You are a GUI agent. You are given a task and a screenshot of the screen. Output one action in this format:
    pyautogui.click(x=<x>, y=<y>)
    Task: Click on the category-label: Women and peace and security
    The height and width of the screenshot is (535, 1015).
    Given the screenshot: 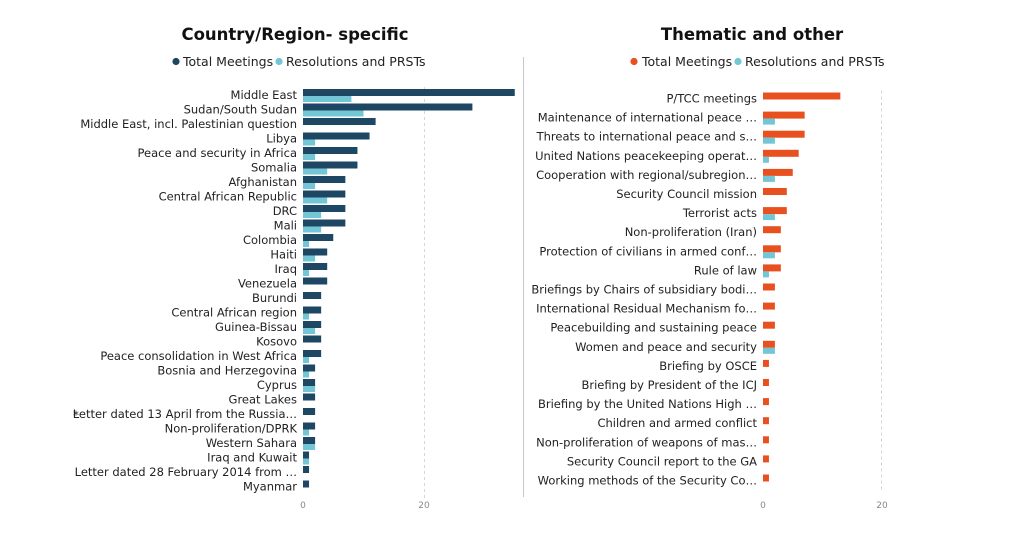 What is the action you would take?
    pyautogui.click(x=666, y=347)
    